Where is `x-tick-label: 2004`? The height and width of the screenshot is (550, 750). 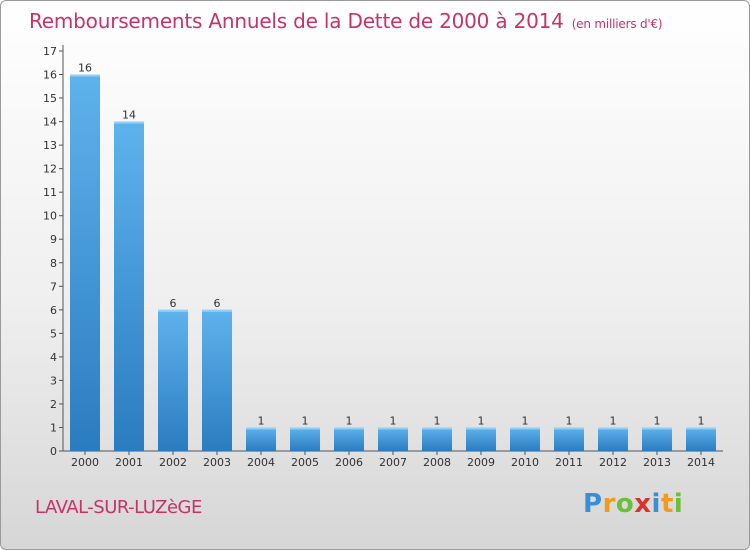
x-tick-label: 2004 is located at coordinates (261, 462).